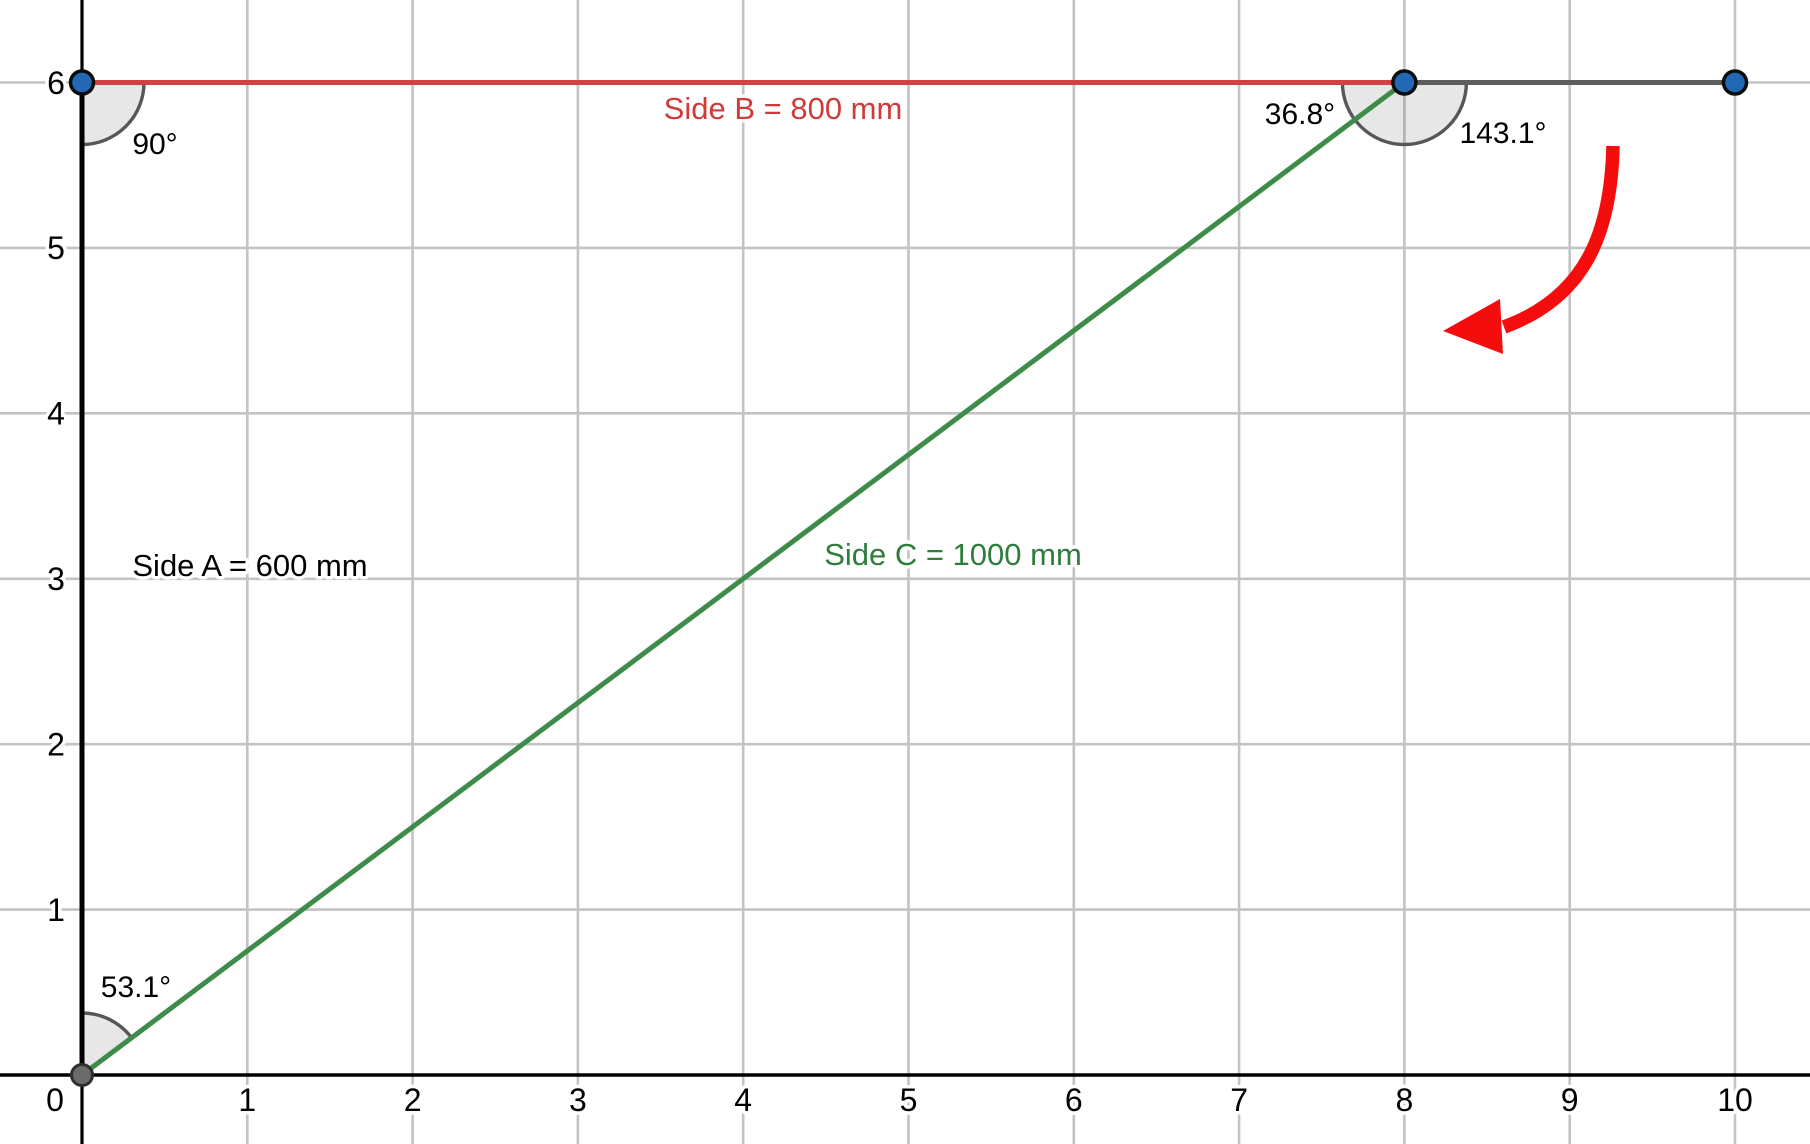 This screenshot has width=1810, height=1144. What do you see at coordinates (1239, 1100) in the screenshot?
I see `x-tick-7: 7` at bounding box center [1239, 1100].